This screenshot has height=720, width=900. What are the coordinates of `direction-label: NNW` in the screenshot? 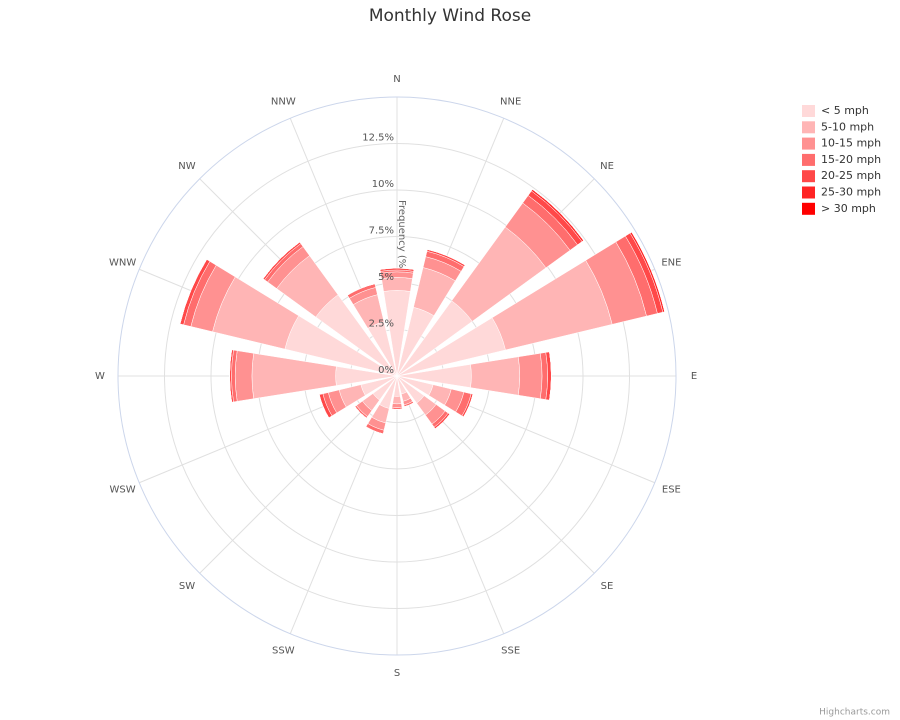 It's located at (283, 102).